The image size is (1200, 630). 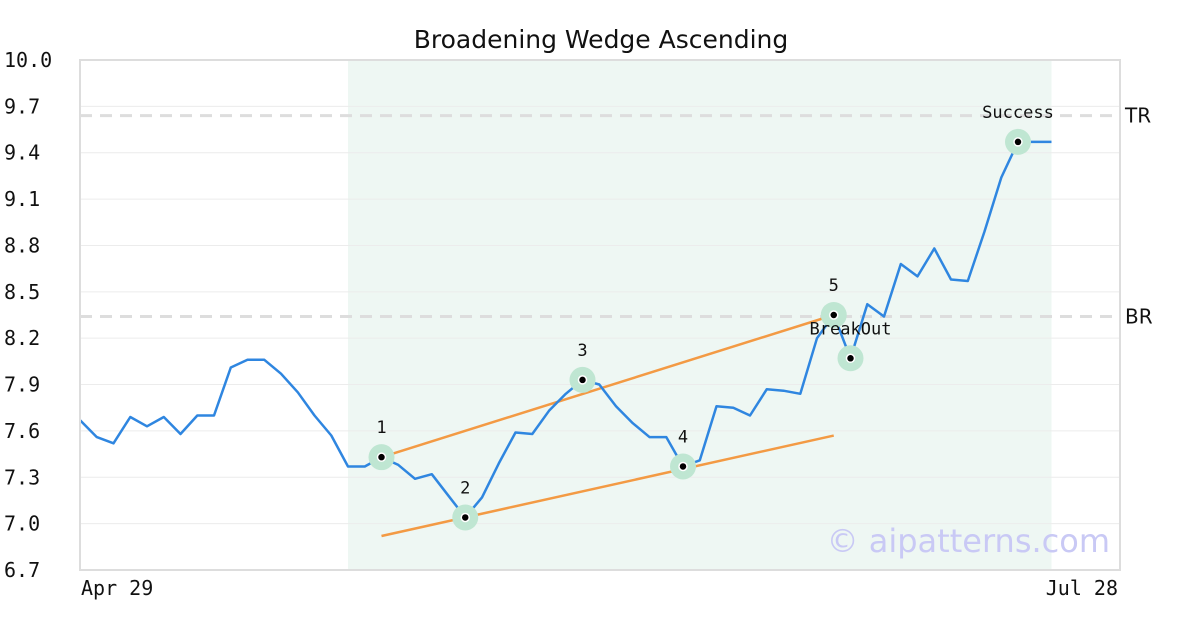 What do you see at coordinates (22, 245) in the screenshot?
I see `y-tick-label: 8.8` at bounding box center [22, 245].